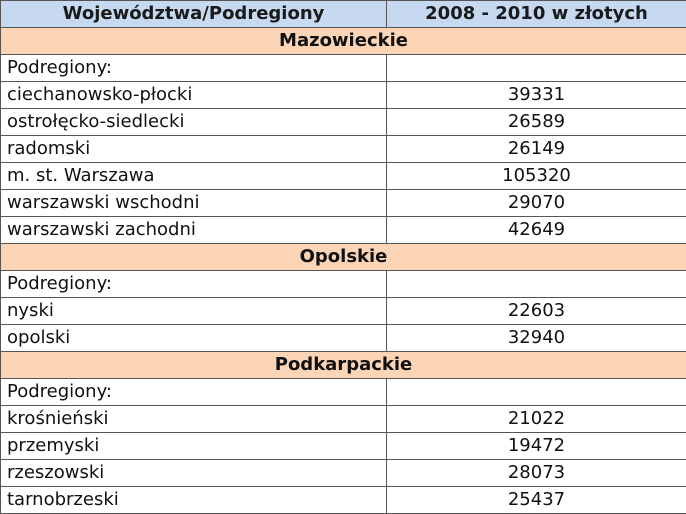  What do you see at coordinates (536, 203) in the screenshot?
I see `row-value: 29070` at bounding box center [536, 203].